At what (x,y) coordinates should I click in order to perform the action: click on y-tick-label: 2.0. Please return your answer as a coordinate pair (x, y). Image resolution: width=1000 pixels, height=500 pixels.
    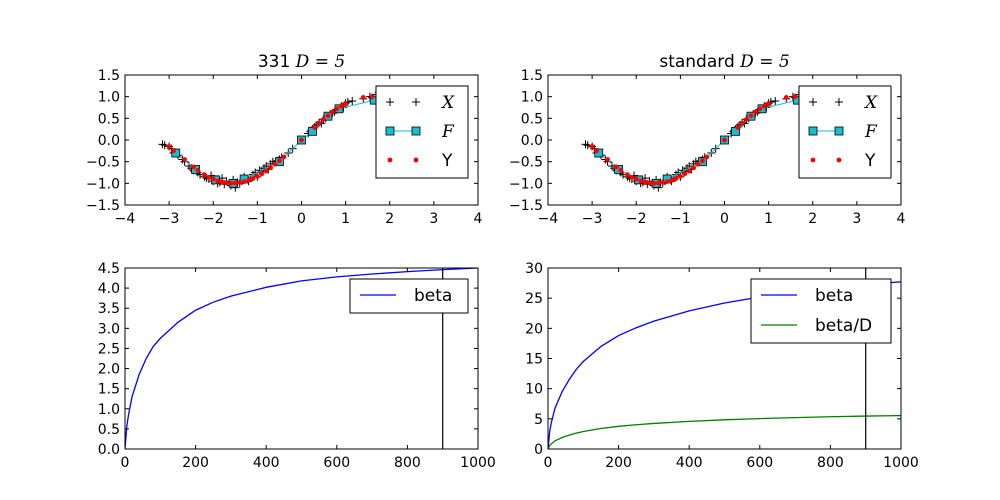
    Looking at the image, I should click on (109, 370).